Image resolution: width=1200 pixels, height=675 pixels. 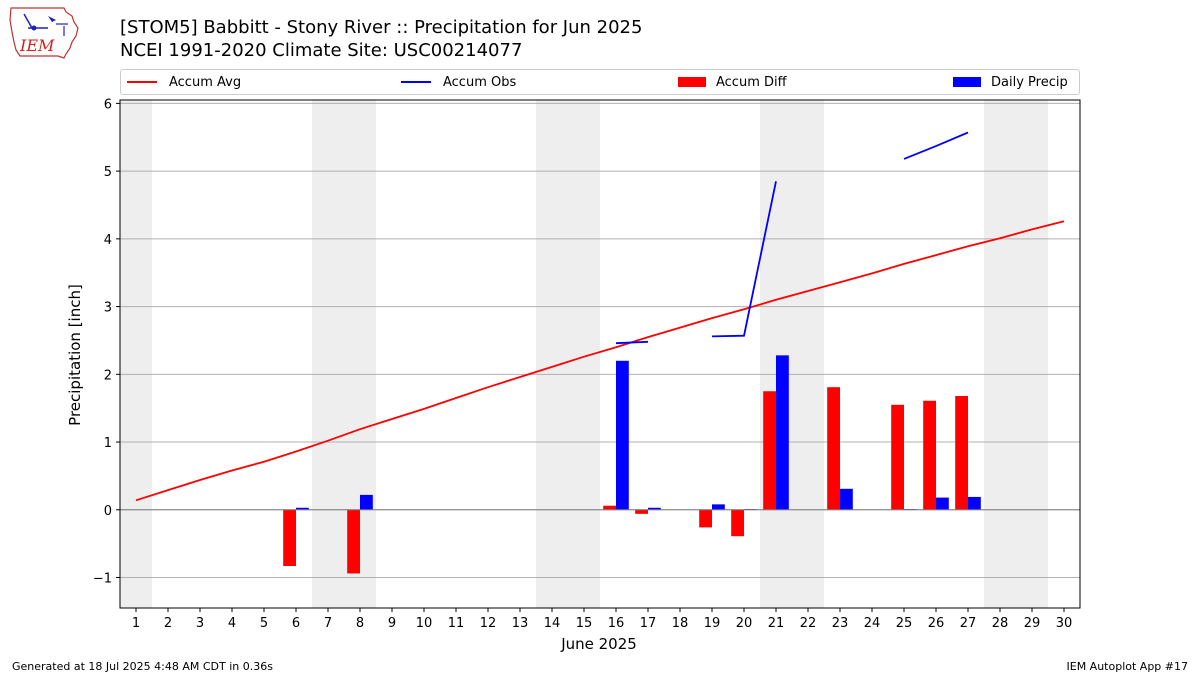 What do you see at coordinates (712, 623) in the screenshot?
I see `x-tick-label: 19` at bounding box center [712, 623].